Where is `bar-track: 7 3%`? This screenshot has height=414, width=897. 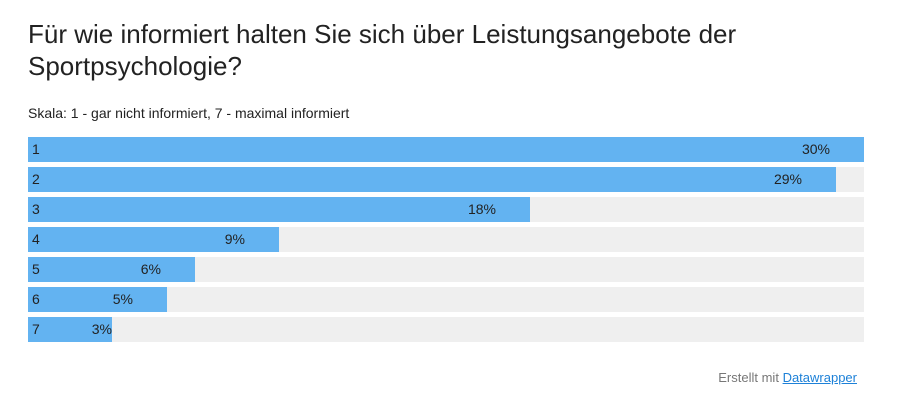
bar-track: 7 3% is located at coordinates (446, 329).